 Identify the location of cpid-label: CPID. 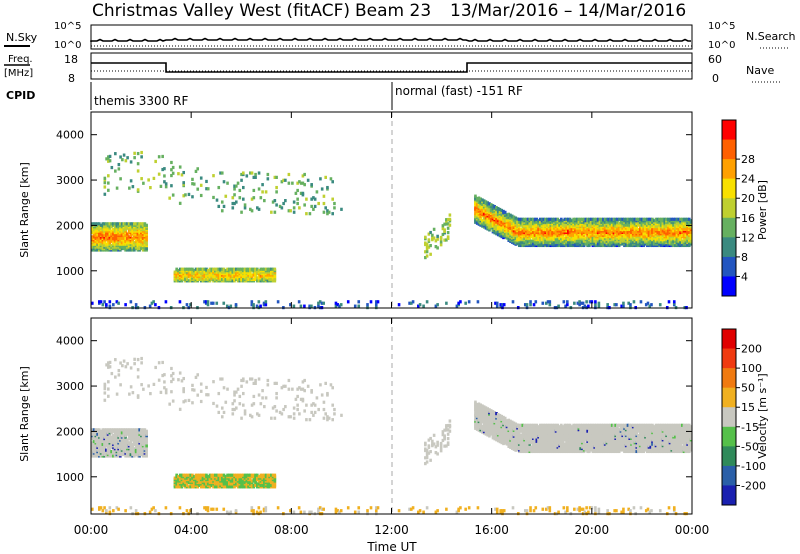
(20, 95).